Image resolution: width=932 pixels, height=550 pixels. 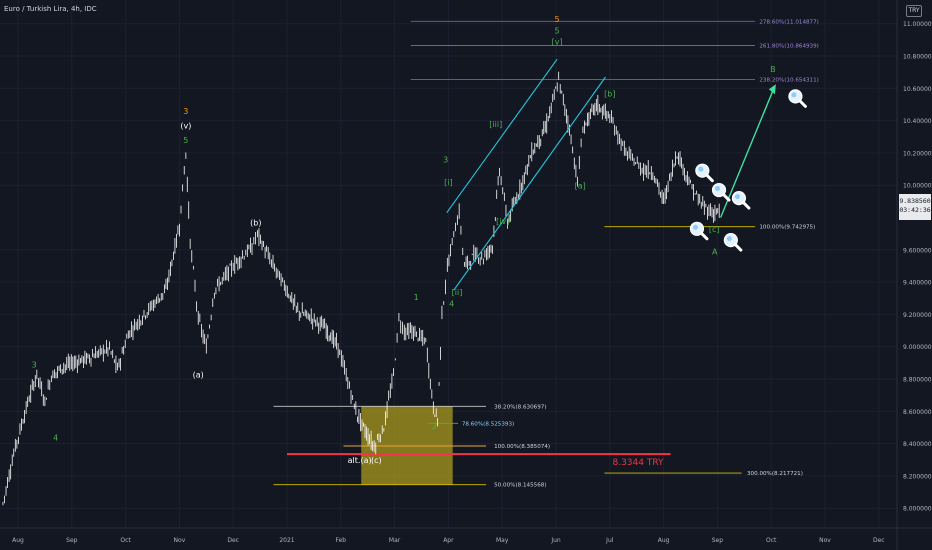 What do you see at coordinates (773, 69) in the screenshot?
I see `wave-label: B` at bounding box center [773, 69].